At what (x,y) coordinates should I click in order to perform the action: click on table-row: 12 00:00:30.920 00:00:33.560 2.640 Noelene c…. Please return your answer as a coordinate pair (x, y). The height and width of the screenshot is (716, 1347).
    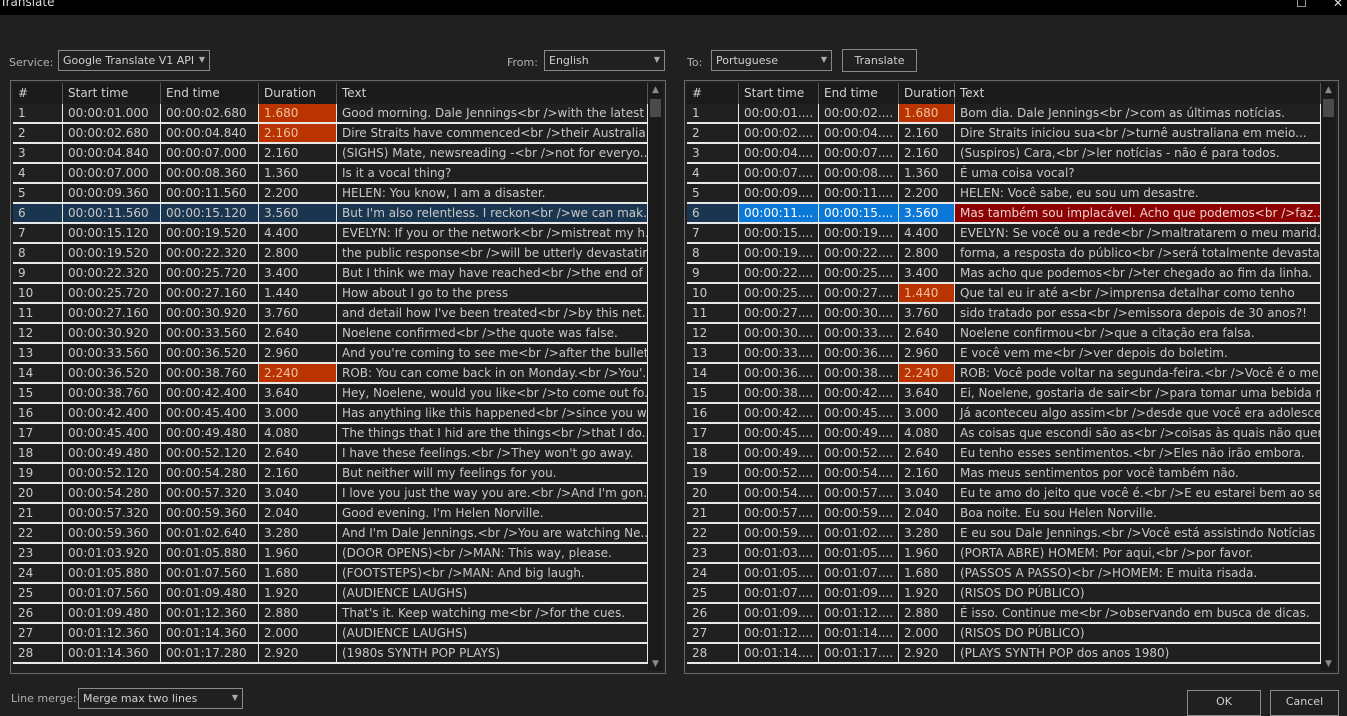
    Looking at the image, I should click on (330, 334).